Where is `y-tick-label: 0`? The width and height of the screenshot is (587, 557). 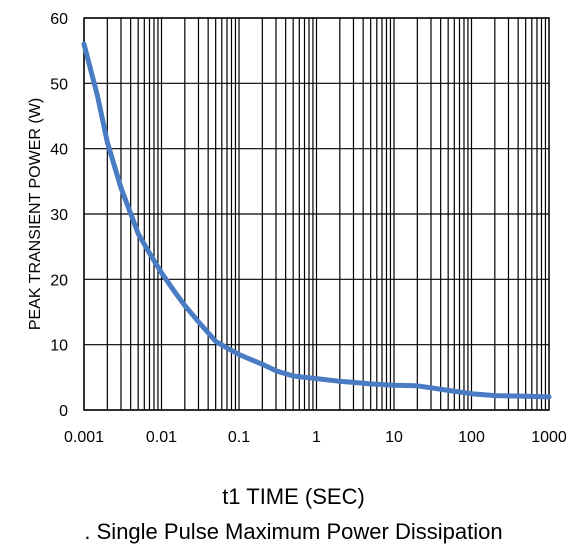 y-tick-label: 0 is located at coordinates (63, 411).